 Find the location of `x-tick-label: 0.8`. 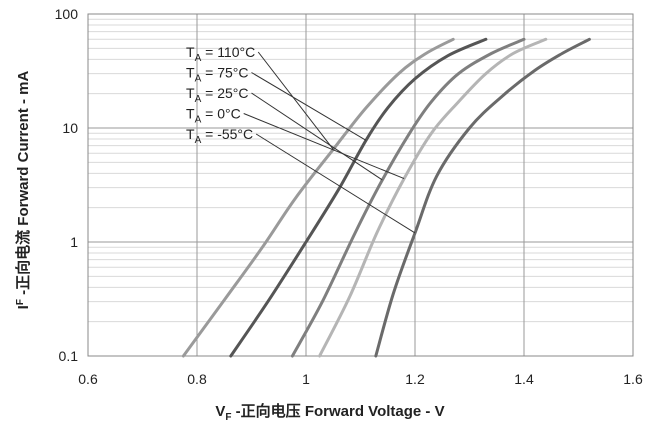

x-tick-label: 0.8 is located at coordinates (197, 379).